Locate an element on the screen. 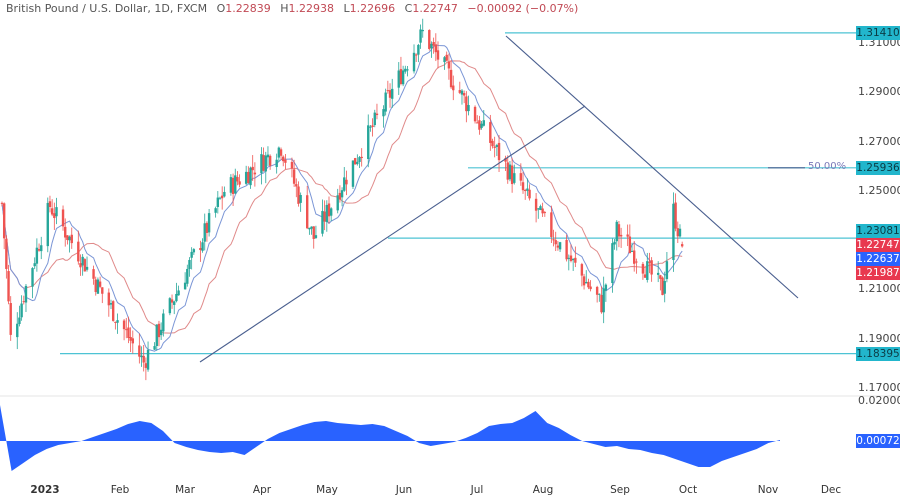  low-value: 1.22696 is located at coordinates (372, 8).